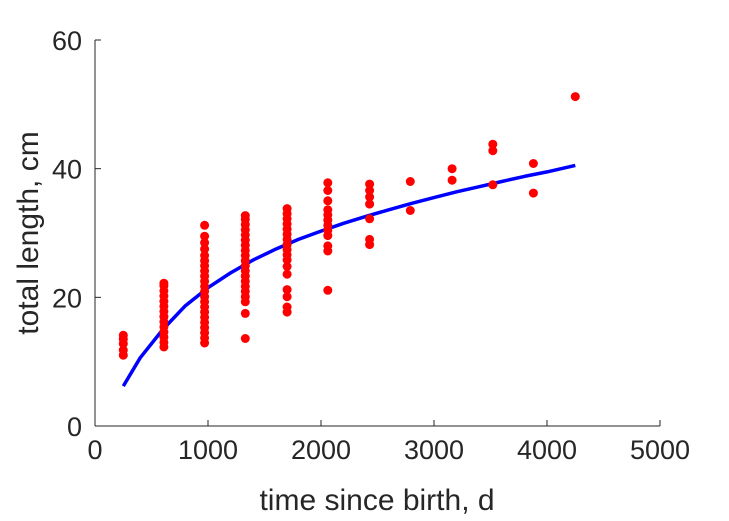 The height and width of the screenshot is (521, 729). I want to click on y-tick-label: 20, so click(67, 298).